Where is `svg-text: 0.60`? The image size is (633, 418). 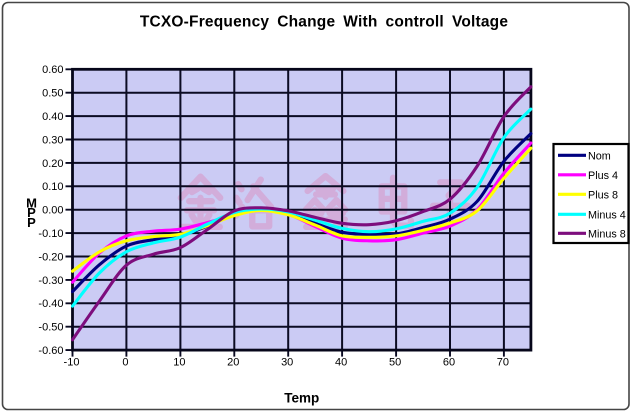
svg-text: 0.60 is located at coordinates (52, 70).